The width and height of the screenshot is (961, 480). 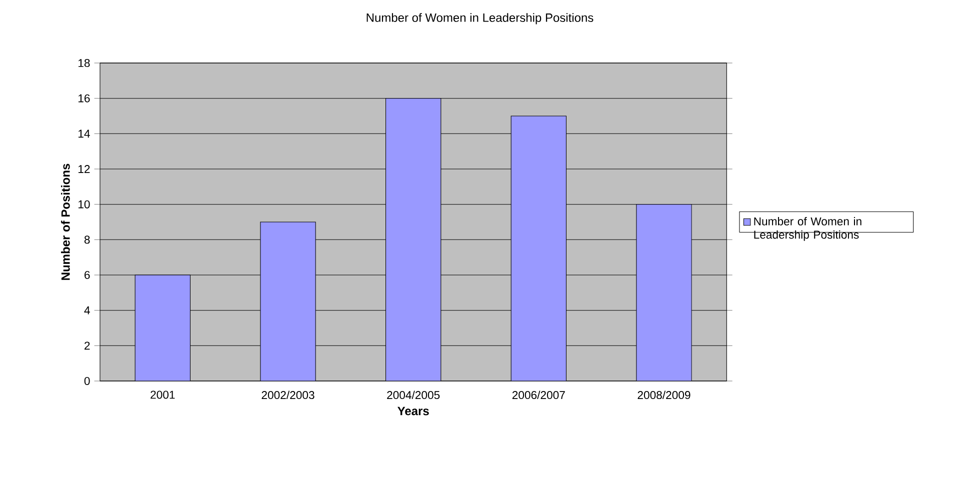 What do you see at coordinates (84, 134) in the screenshot?
I see `y-tick-label: 14` at bounding box center [84, 134].